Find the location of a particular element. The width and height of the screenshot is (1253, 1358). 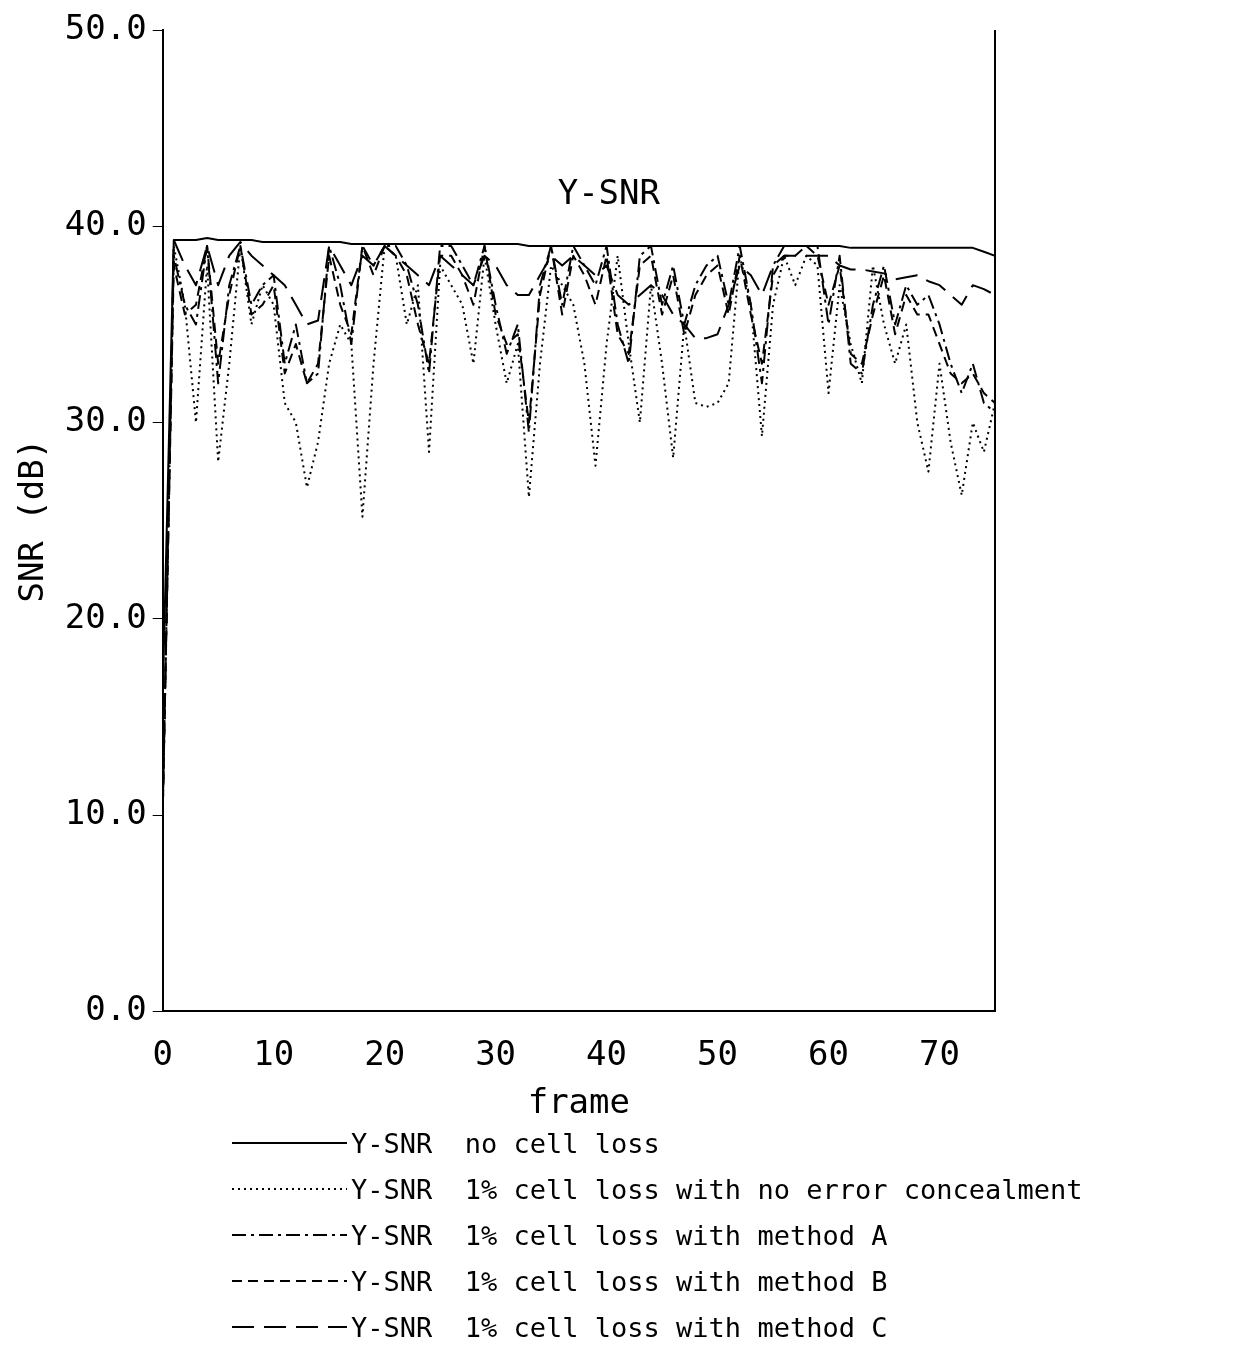

x-tick-label: 60 is located at coordinates (829, 1052).